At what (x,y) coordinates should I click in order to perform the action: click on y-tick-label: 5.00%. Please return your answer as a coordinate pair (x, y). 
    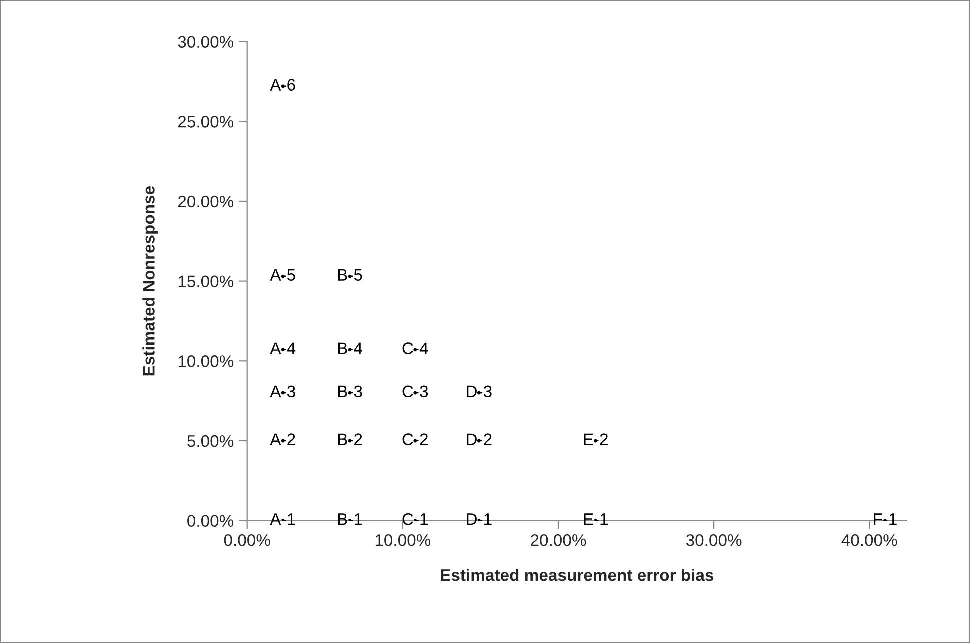
    Looking at the image, I should click on (211, 441).